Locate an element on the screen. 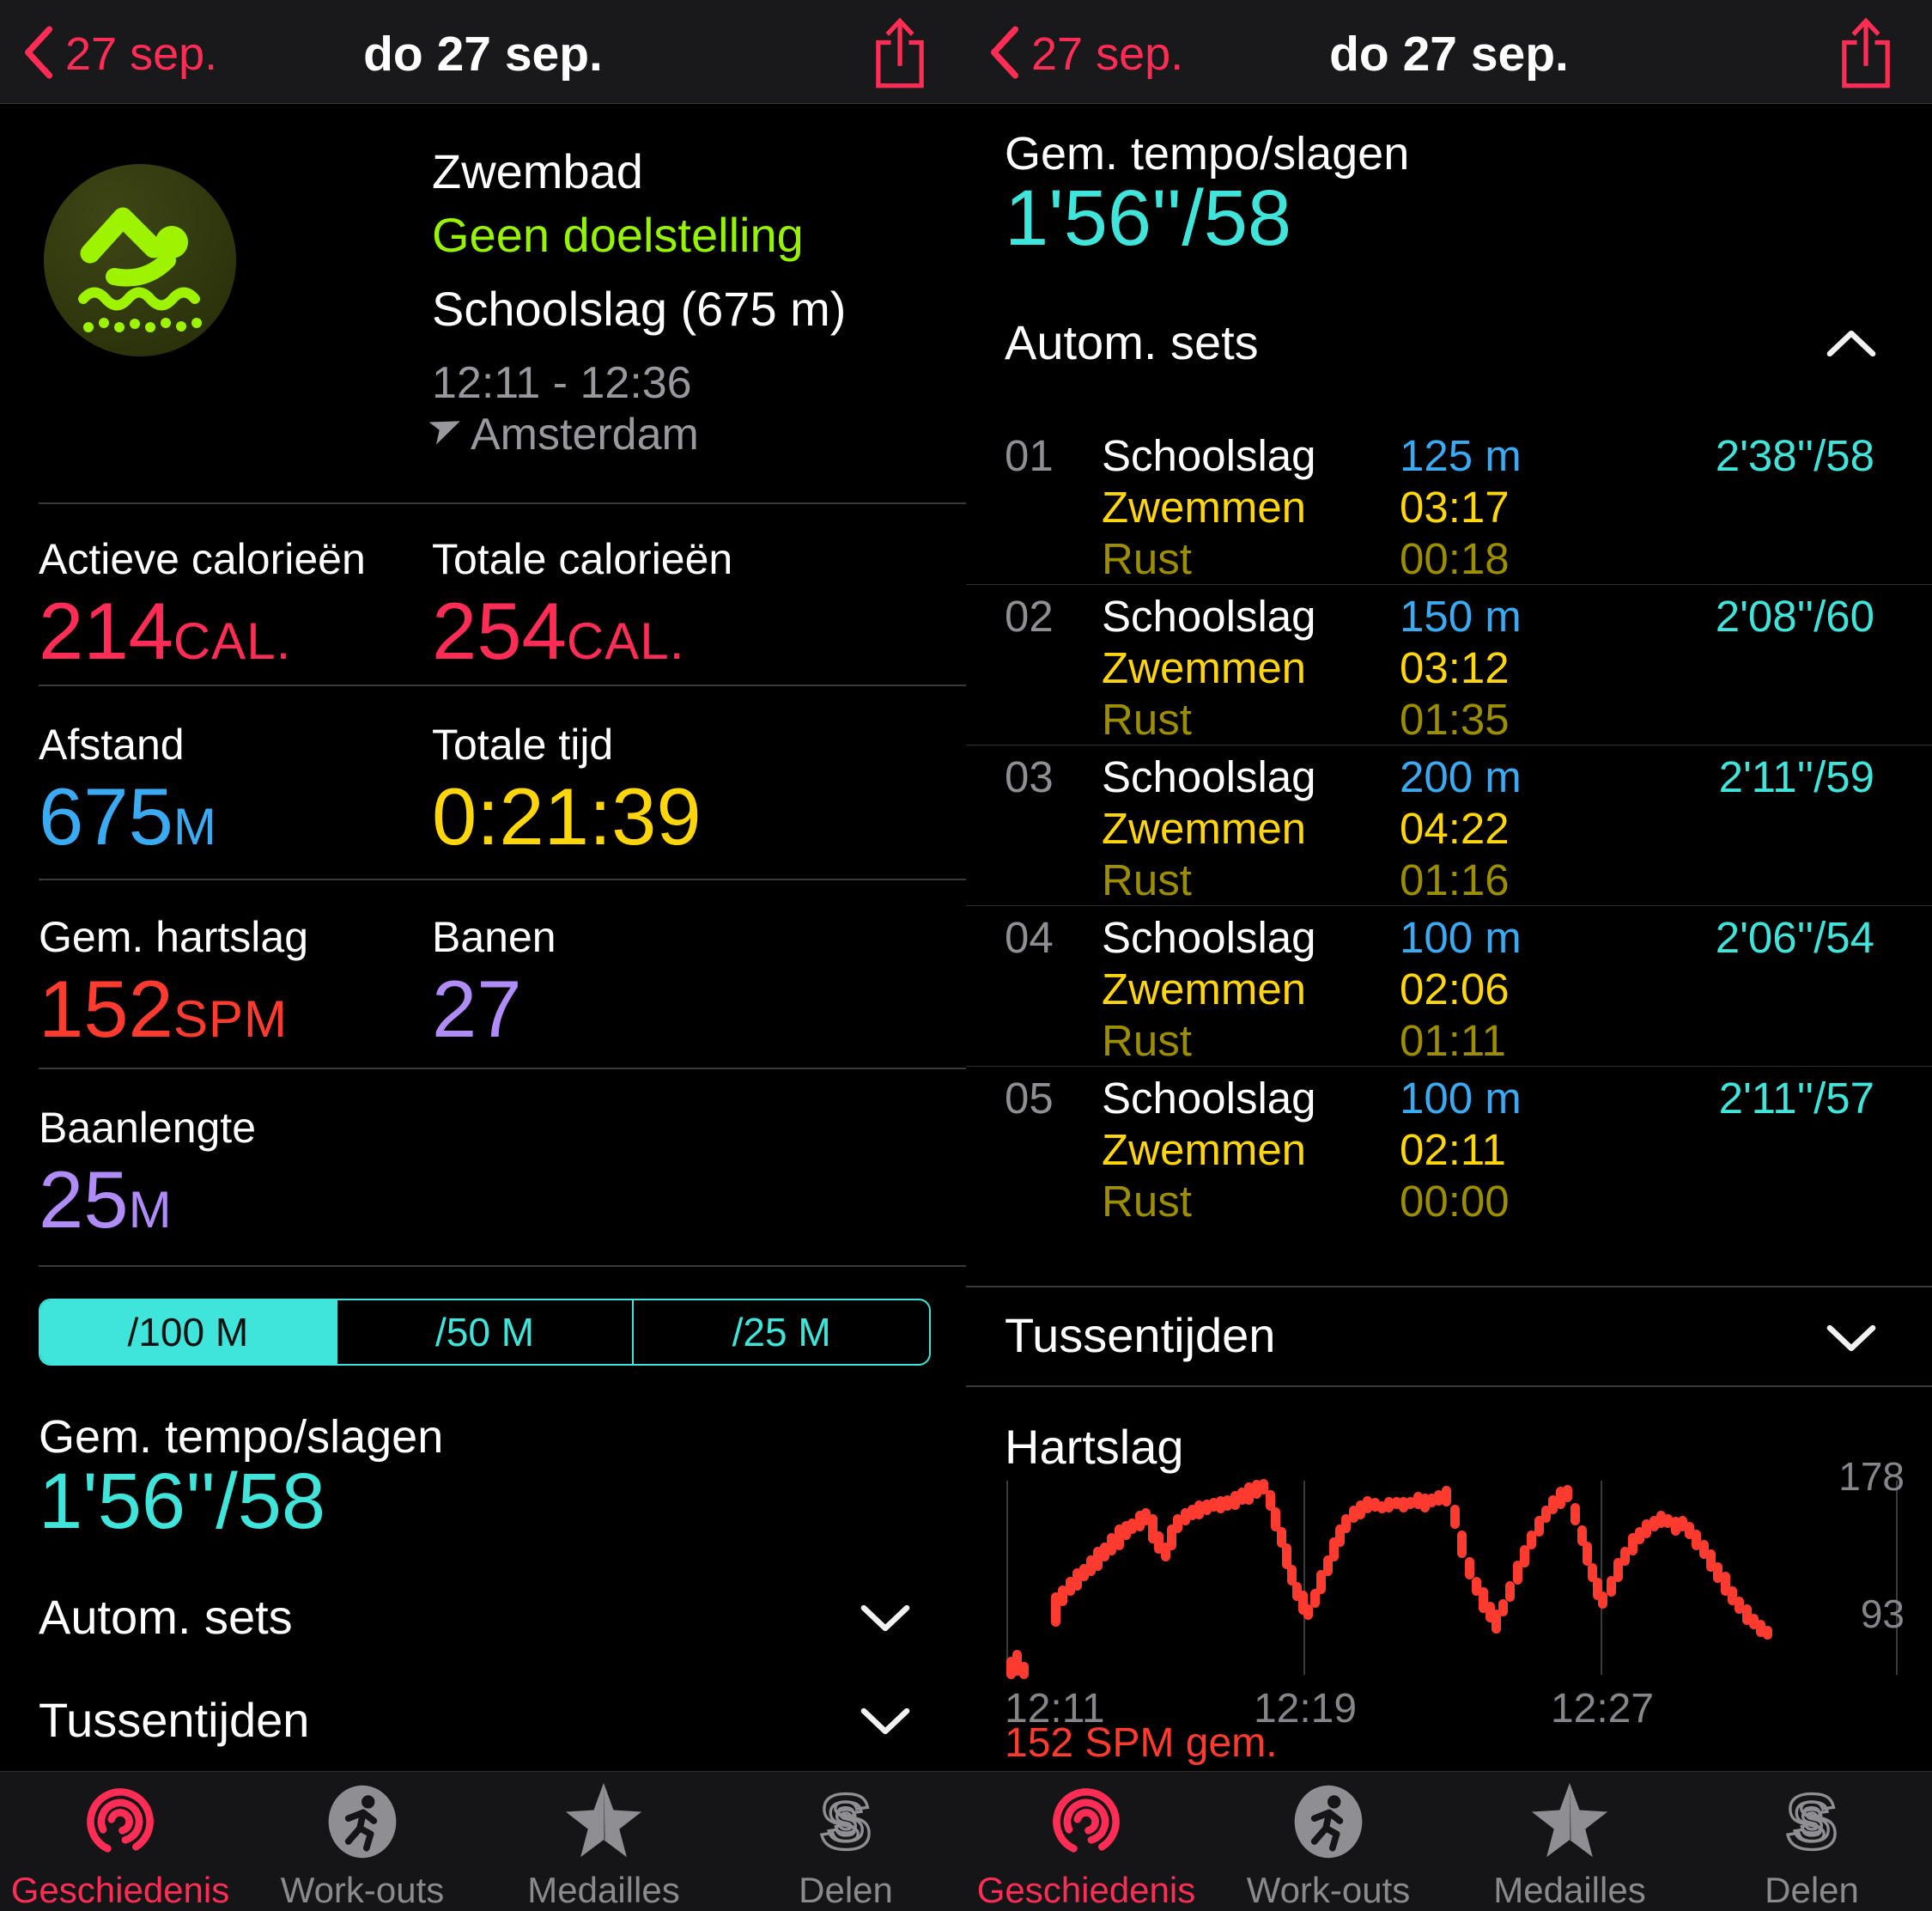 The image size is (1932, 1911). stat-value-active-calories: 214 CAL. is located at coordinates (165, 631).